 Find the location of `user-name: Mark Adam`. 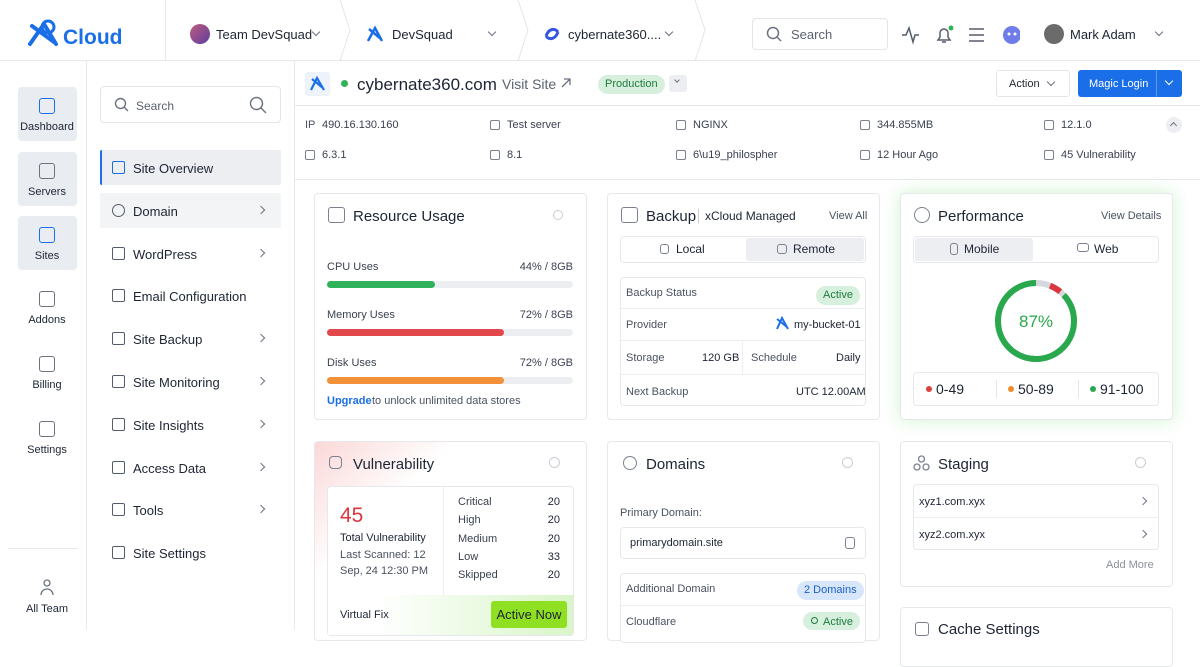

user-name: Mark Adam is located at coordinates (1103, 34).